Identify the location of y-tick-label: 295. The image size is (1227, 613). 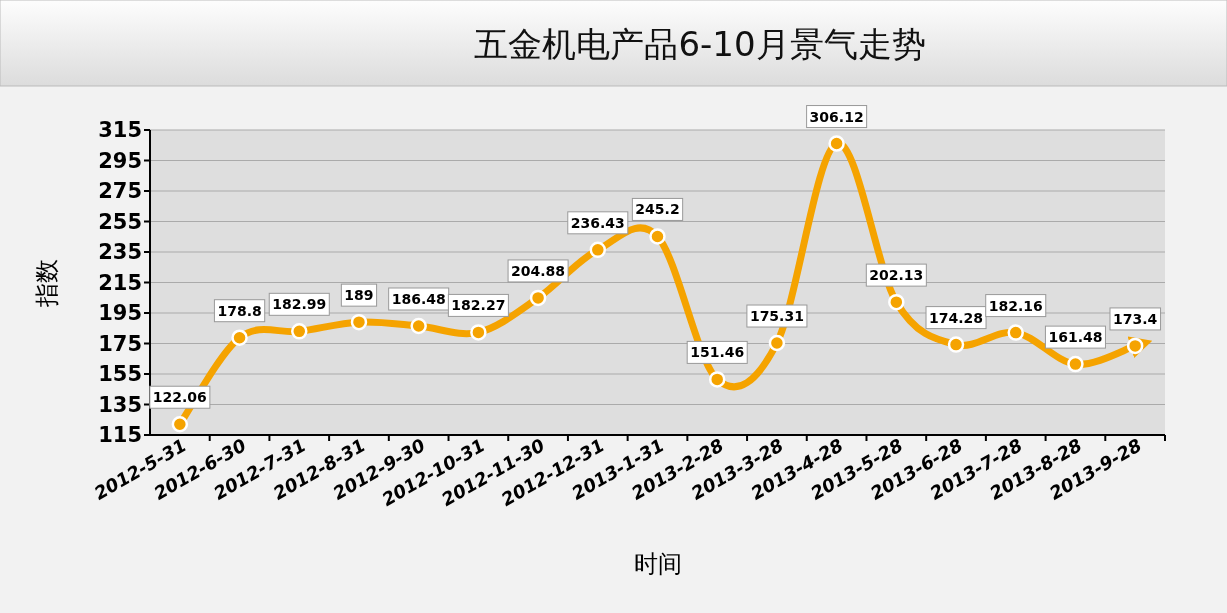
(120, 160).